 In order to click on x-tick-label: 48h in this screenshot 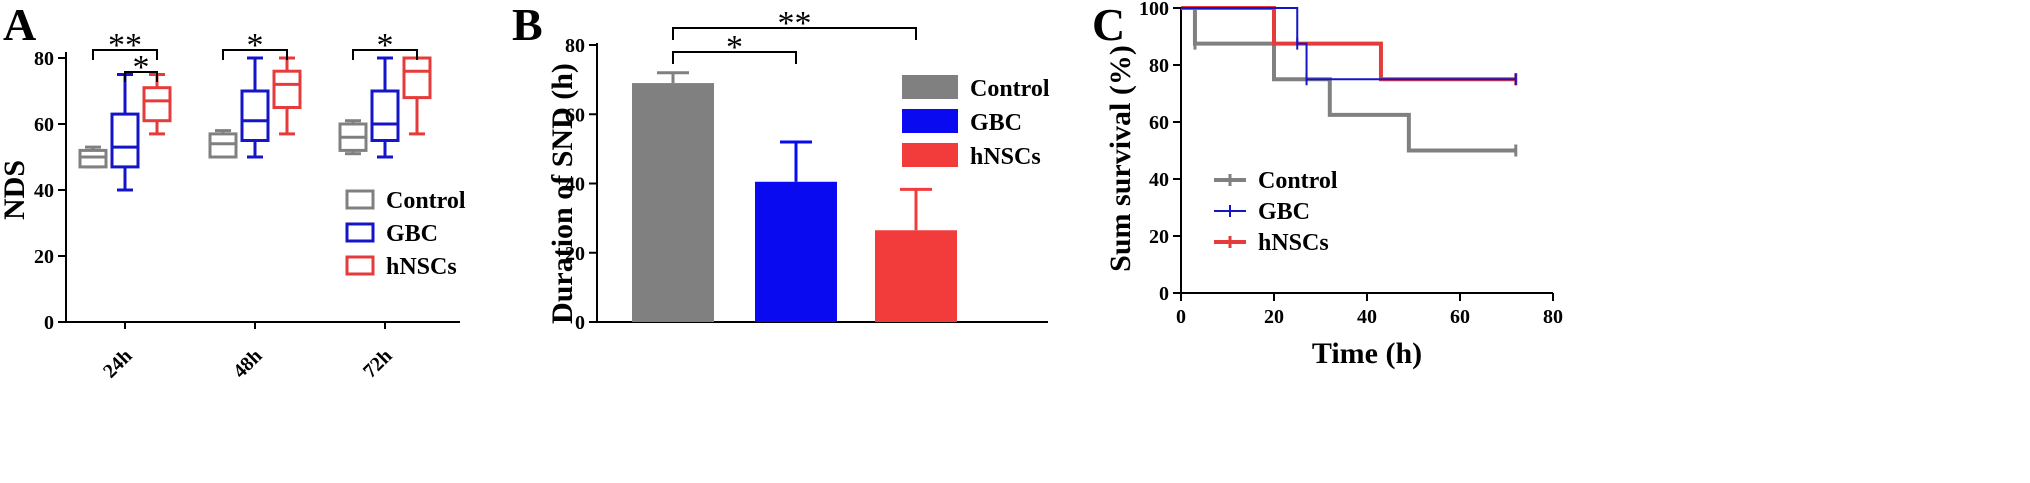, I will do `click(248, 364)`.